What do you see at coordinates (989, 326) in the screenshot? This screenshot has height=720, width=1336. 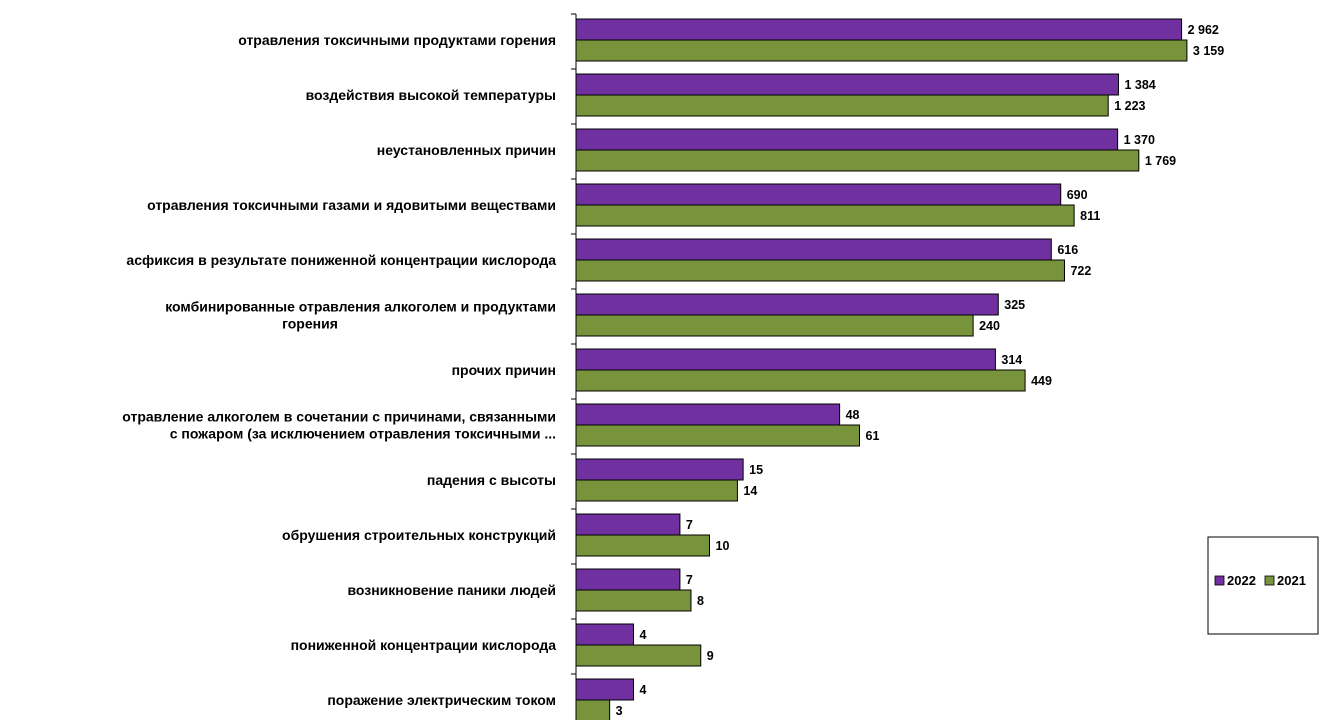 I see `data-label-2021: 240` at bounding box center [989, 326].